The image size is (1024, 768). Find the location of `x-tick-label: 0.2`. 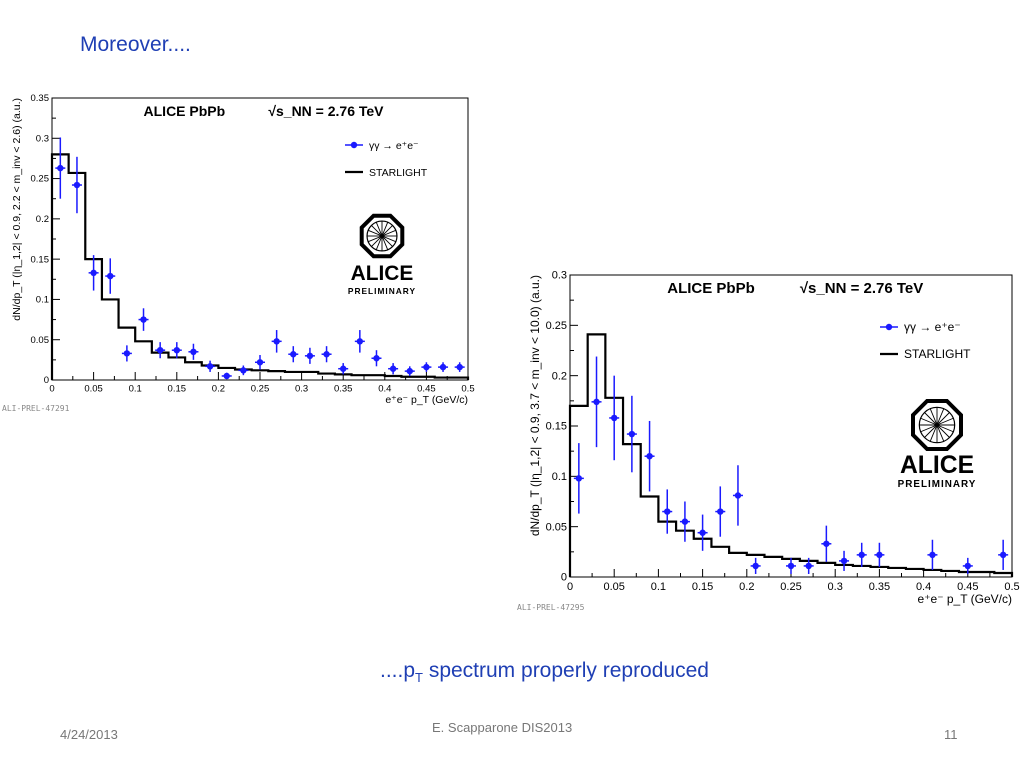

x-tick-label: 0.2 is located at coordinates (218, 389).